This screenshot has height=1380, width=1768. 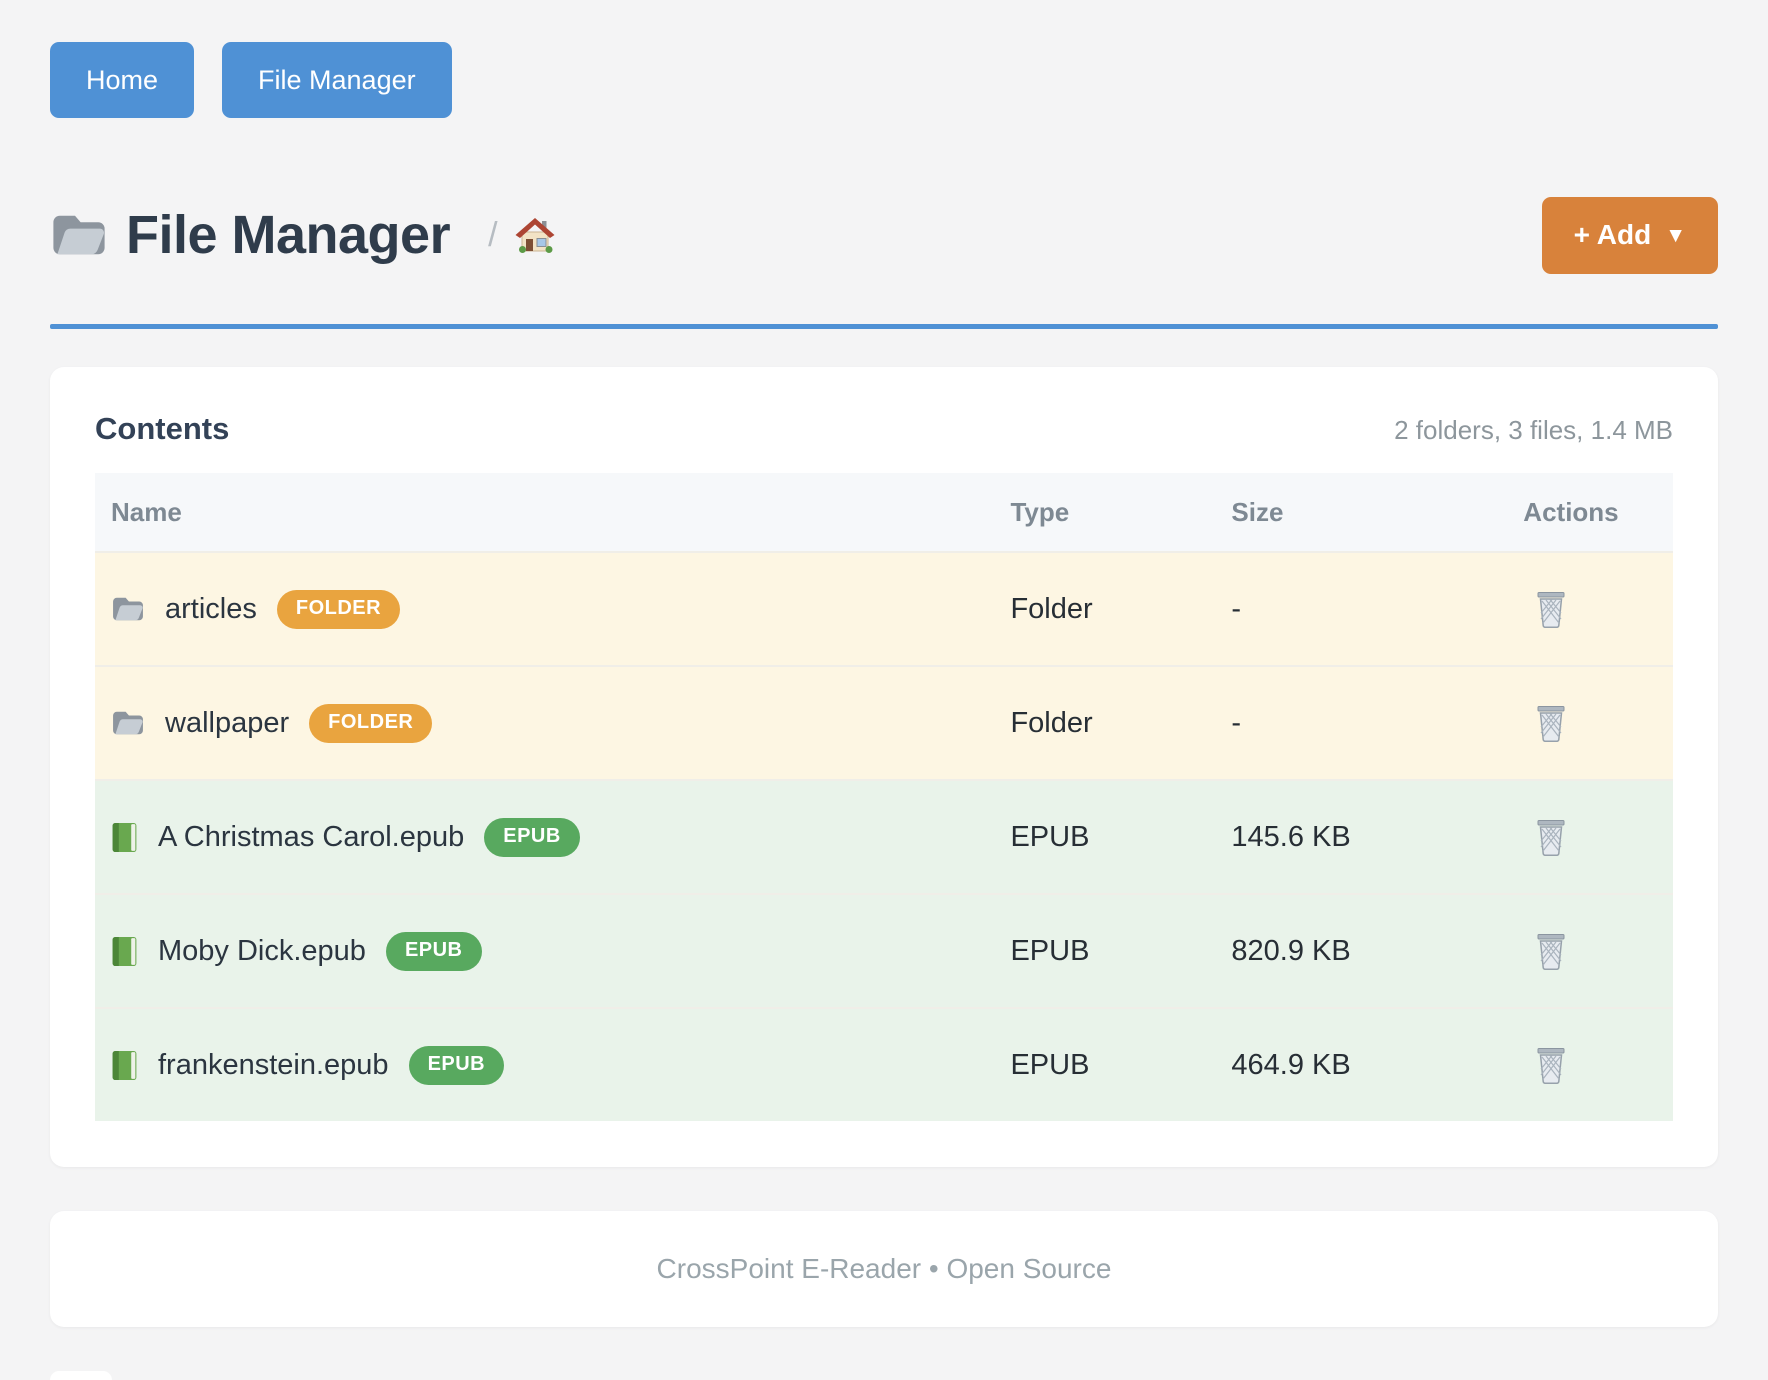 What do you see at coordinates (1533, 430) in the screenshot?
I see `contents-summary: 2 folders, 3 files, 1.4 MB` at bounding box center [1533, 430].